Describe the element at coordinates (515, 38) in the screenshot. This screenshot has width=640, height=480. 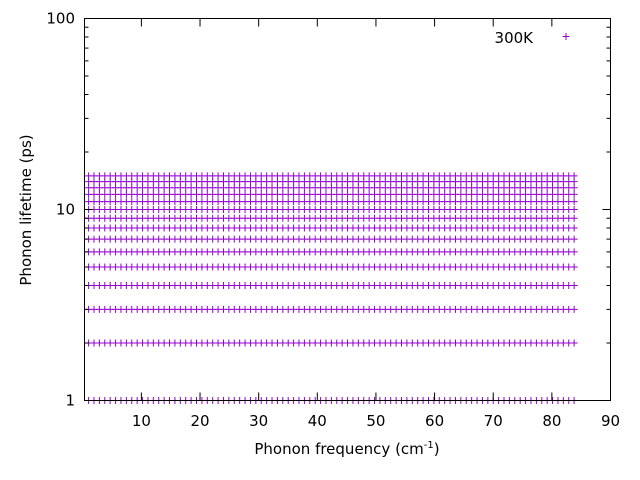
I see `legend-entry-label: 300K` at that location.